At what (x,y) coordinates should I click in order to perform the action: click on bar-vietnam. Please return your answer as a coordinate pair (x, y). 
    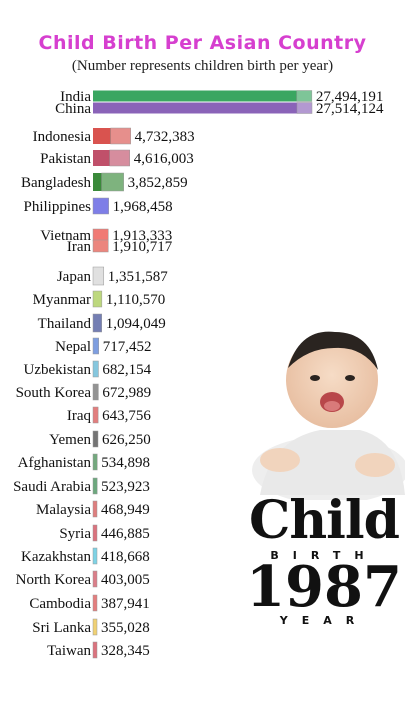
    Looking at the image, I should click on (101, 235).